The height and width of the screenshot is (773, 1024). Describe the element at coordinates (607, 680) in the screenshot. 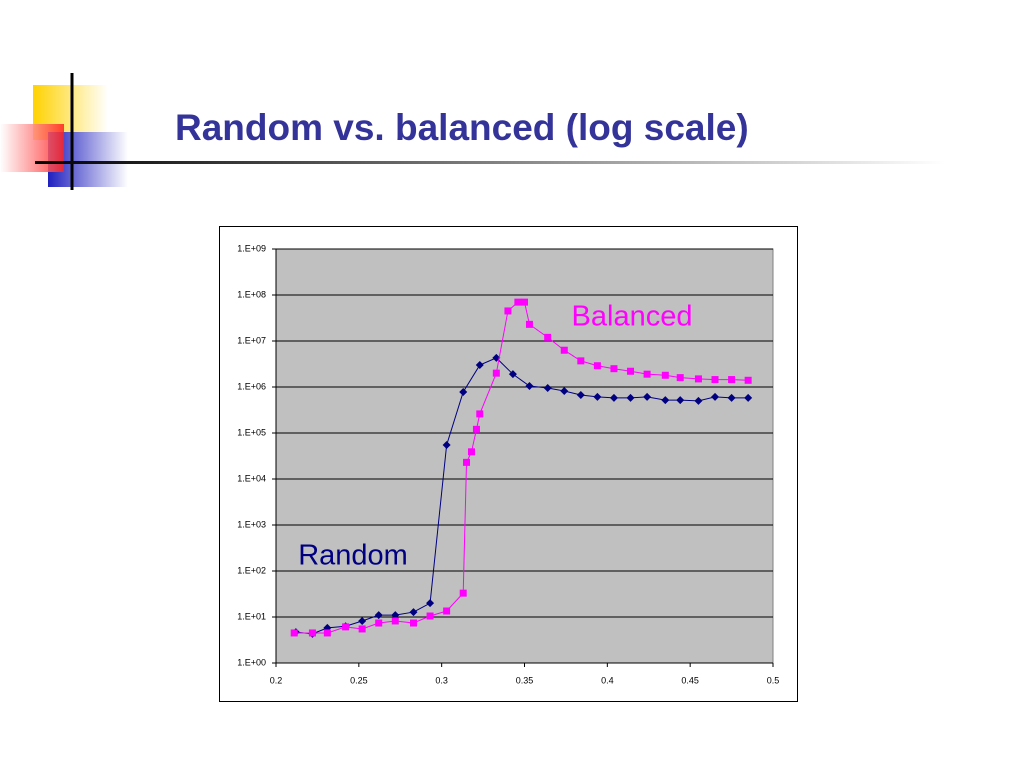

I see `x-tick-label: 0.4` at that location.